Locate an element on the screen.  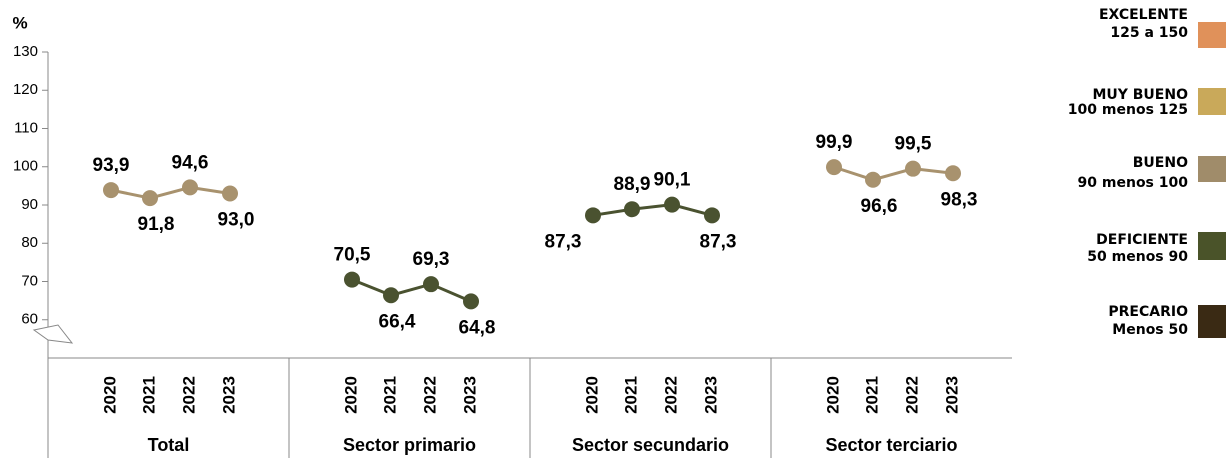
y-tick-label: 120 is located at coordinates (25, 89).